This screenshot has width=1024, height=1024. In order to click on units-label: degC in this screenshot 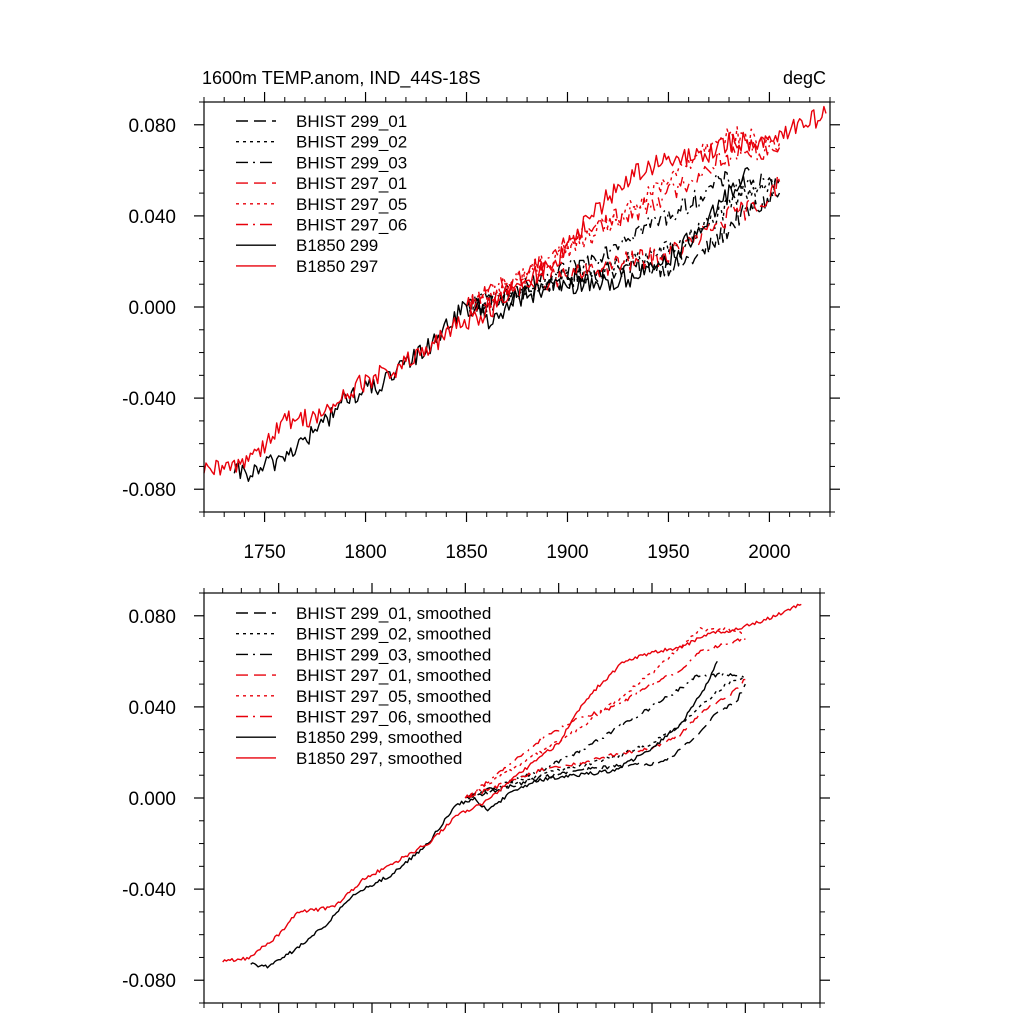, I will do `click(804, 78)`.